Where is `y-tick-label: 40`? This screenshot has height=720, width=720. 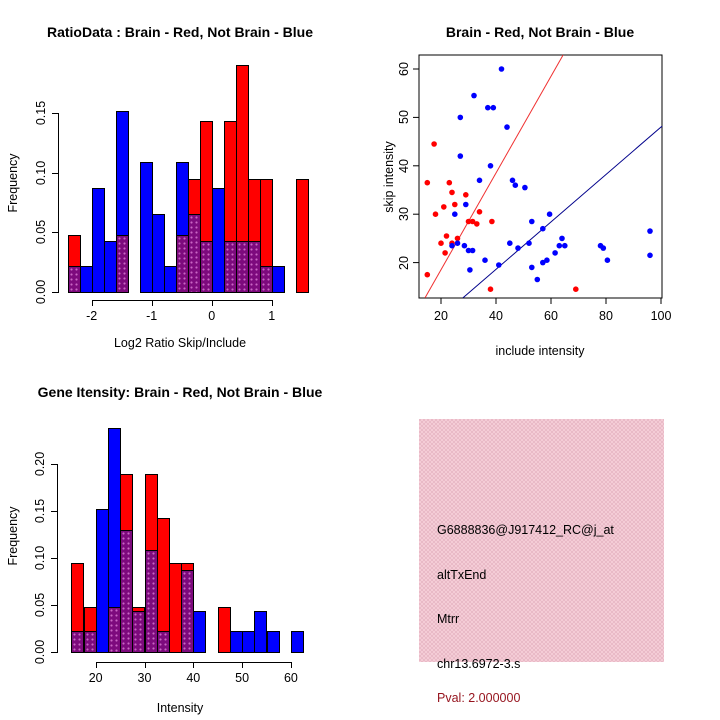
y-tick-label: 40 is located at coordinates (404, 165).